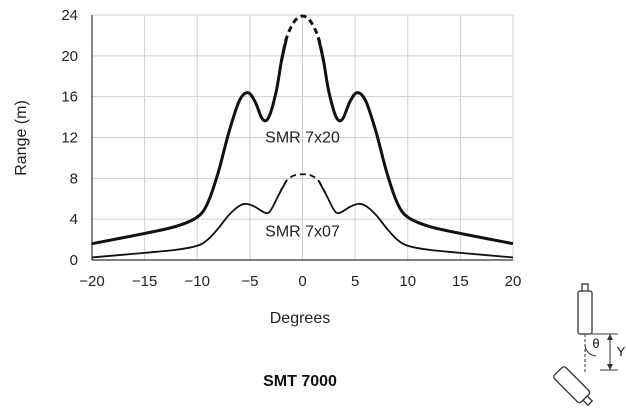 The width and height of the screenshot is (626, 414). Describe the element at coordinates (249, 281) in the screenshot. I see `x-tick-label: −5` at that location.